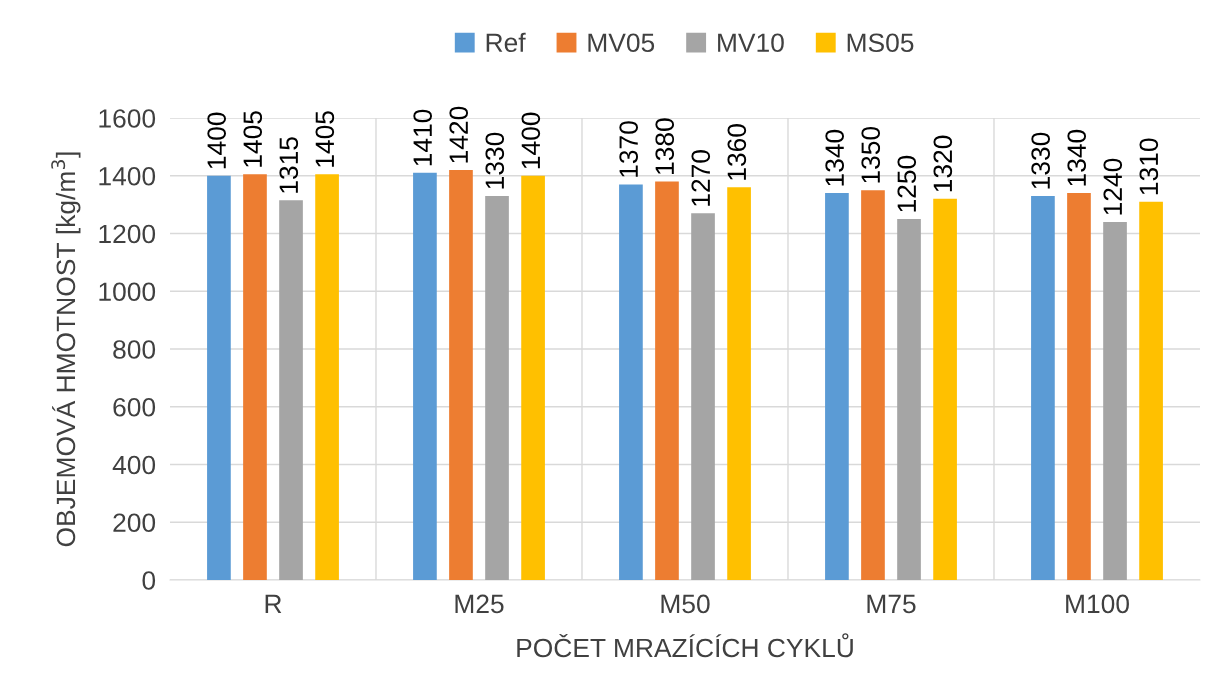 The height and width of the screenshot is (685, 1206). I want to click on legend-label: MS05, so click(880, 43).